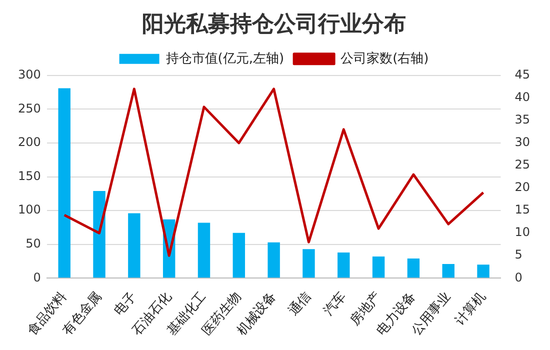 The width and height of the screenshot is (550, 350). I want to click on y-tick-label: 0, so click(37, 277).